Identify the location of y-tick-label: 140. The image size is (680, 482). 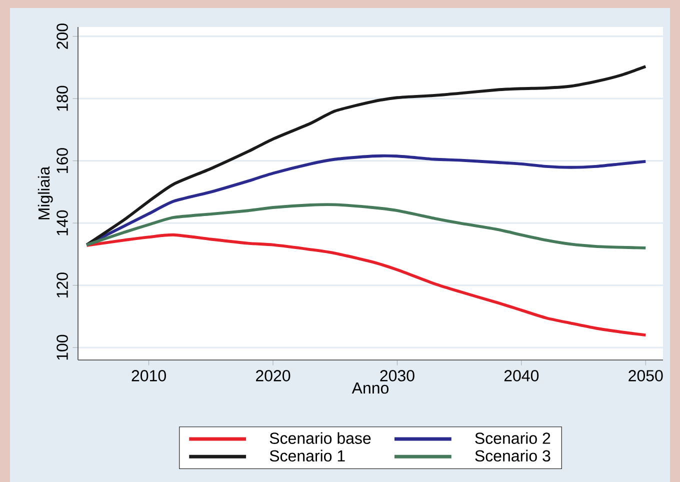
(62, 223).